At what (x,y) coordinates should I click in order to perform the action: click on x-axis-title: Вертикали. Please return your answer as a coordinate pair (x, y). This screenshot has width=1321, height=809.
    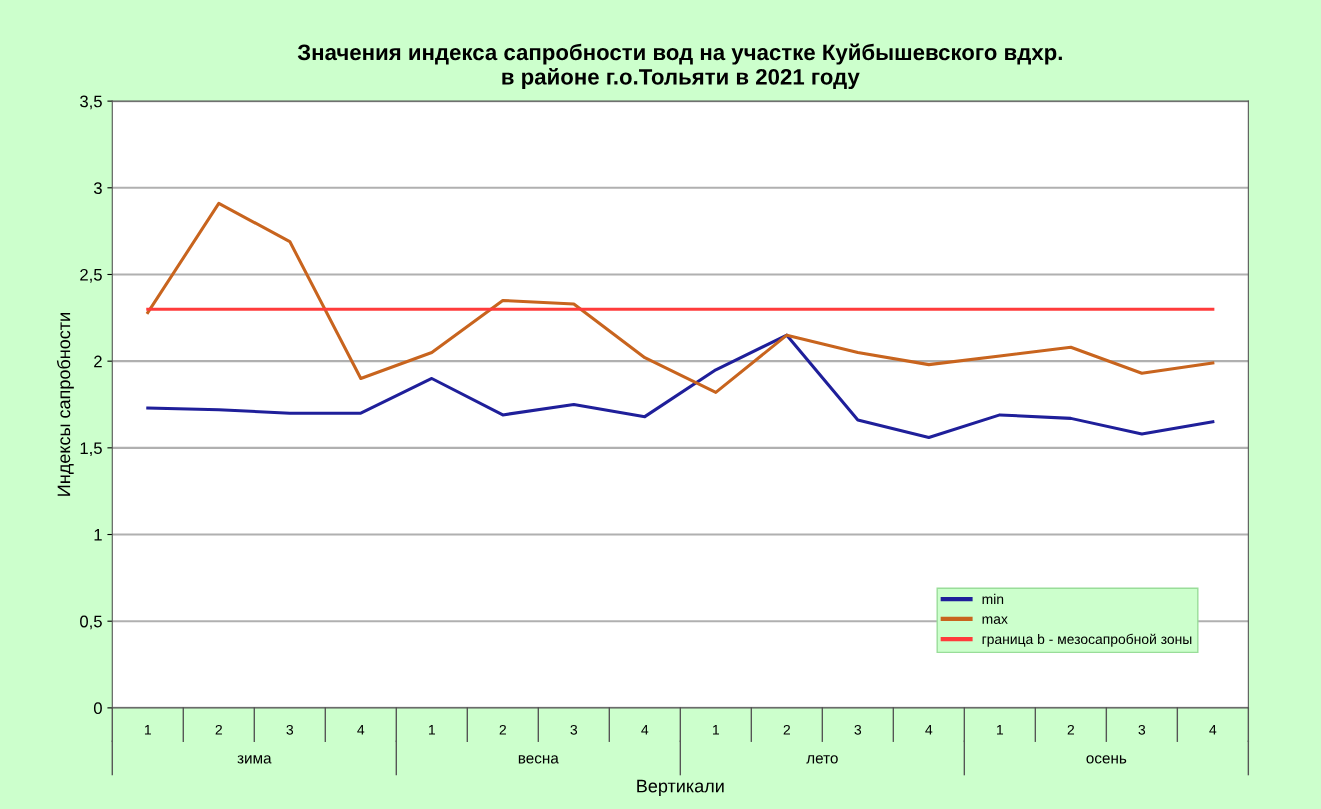
    Looking at the image, I should click on (680, 787).